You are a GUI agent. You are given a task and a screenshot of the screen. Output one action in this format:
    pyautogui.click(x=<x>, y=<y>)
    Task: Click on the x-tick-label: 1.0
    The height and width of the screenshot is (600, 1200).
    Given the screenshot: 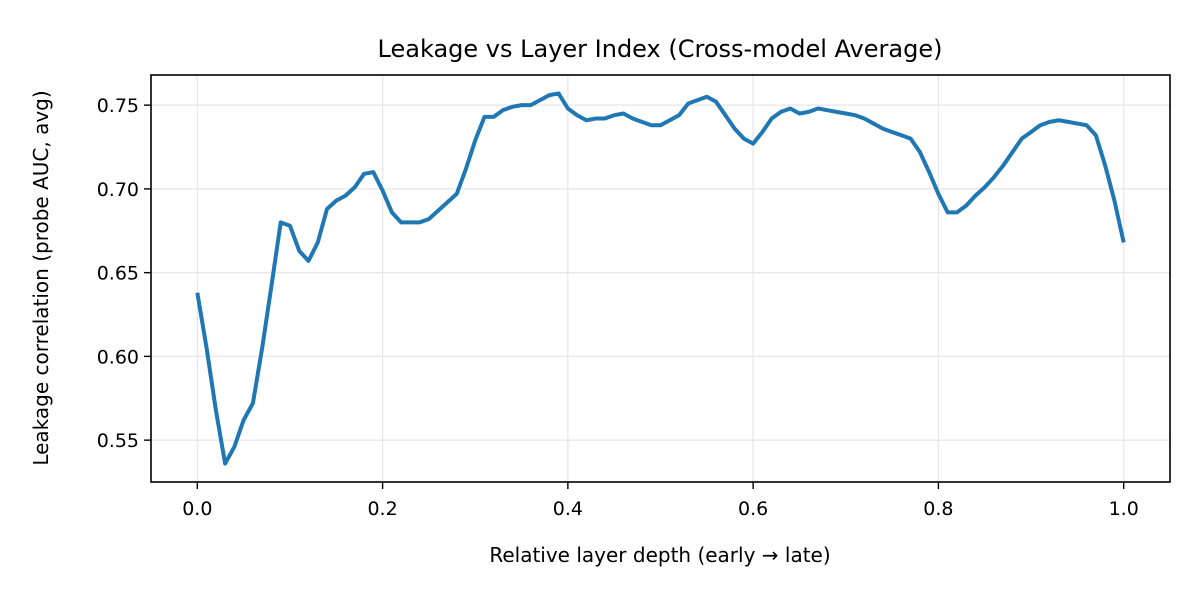 What is the action you would take?
    pyautogui.click(x=1124, y=509)
    